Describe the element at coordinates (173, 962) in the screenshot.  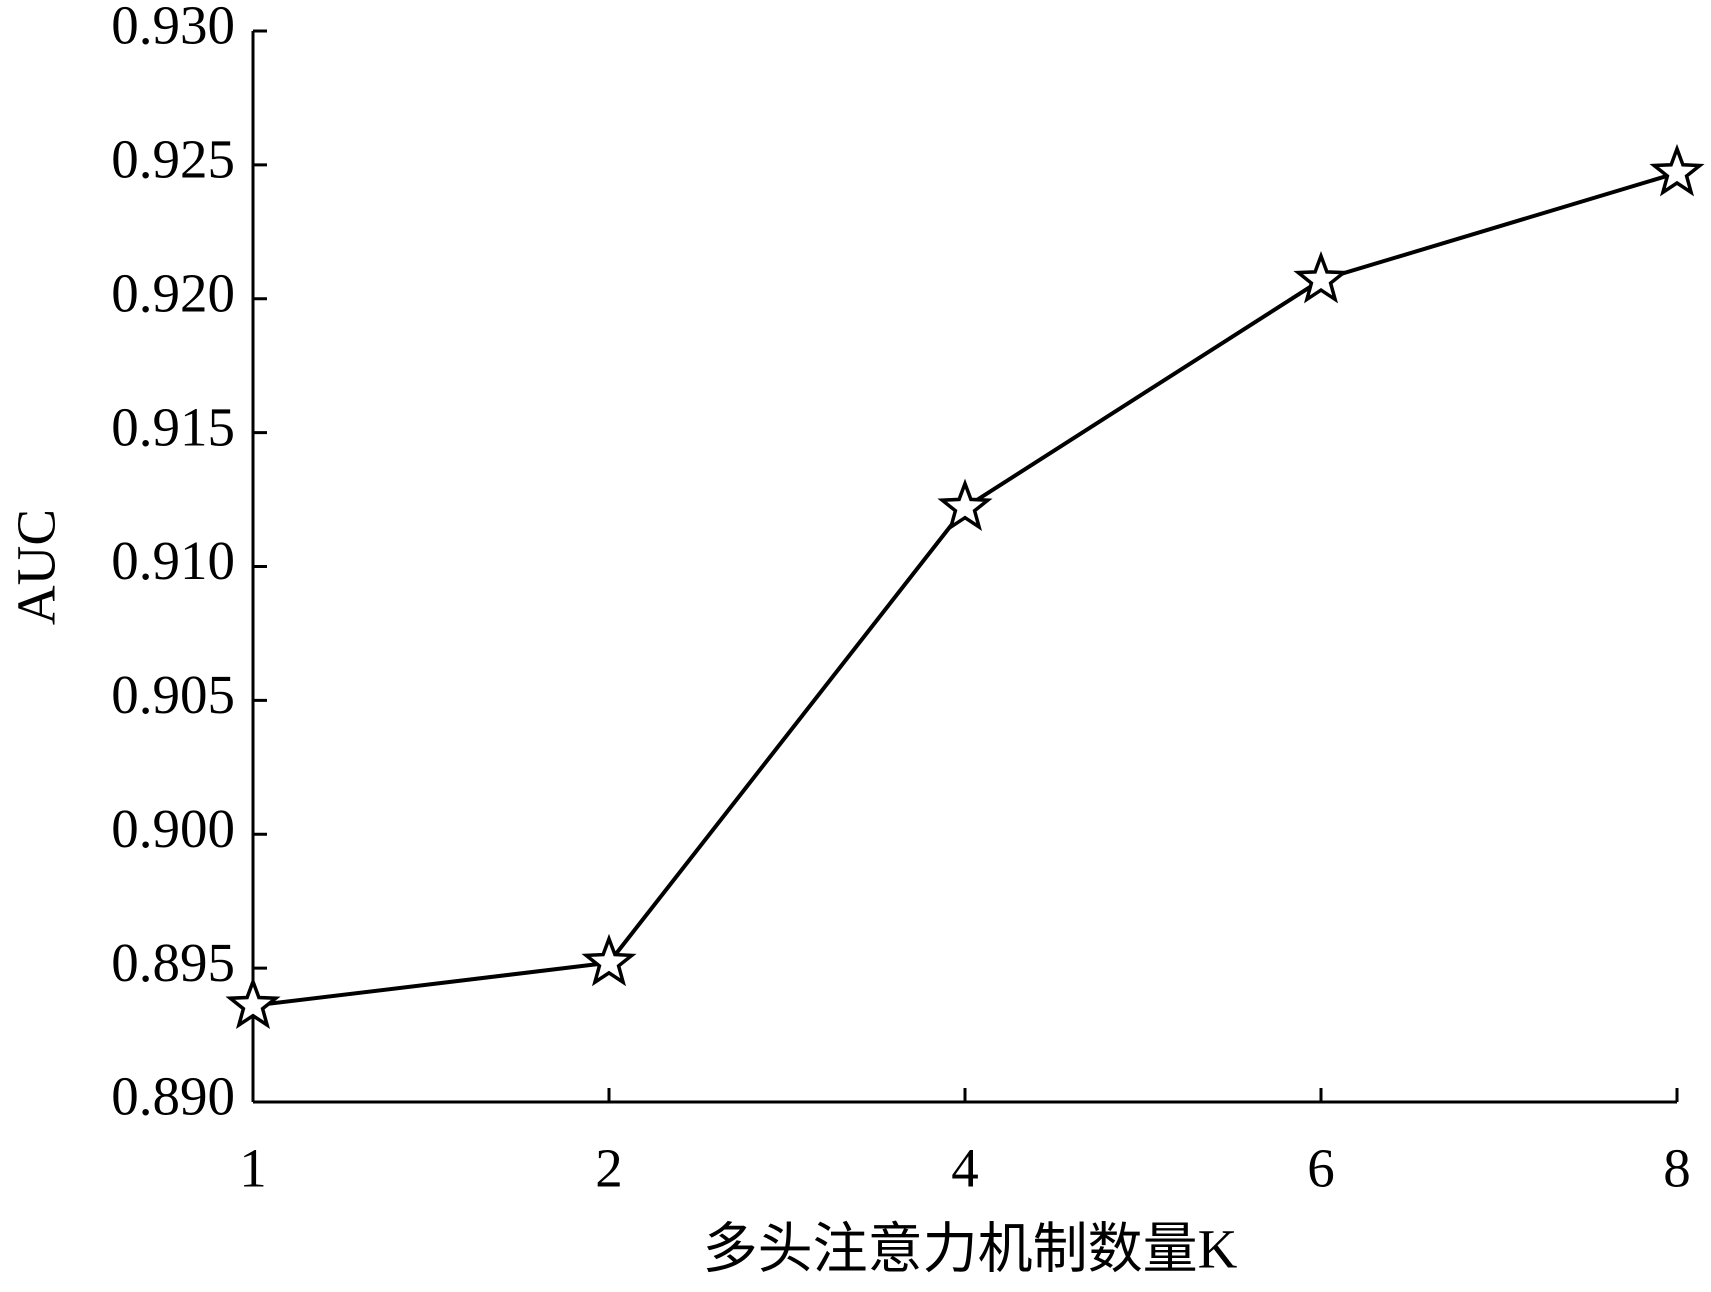
I see `y-tick-label: 0.895` at that location.